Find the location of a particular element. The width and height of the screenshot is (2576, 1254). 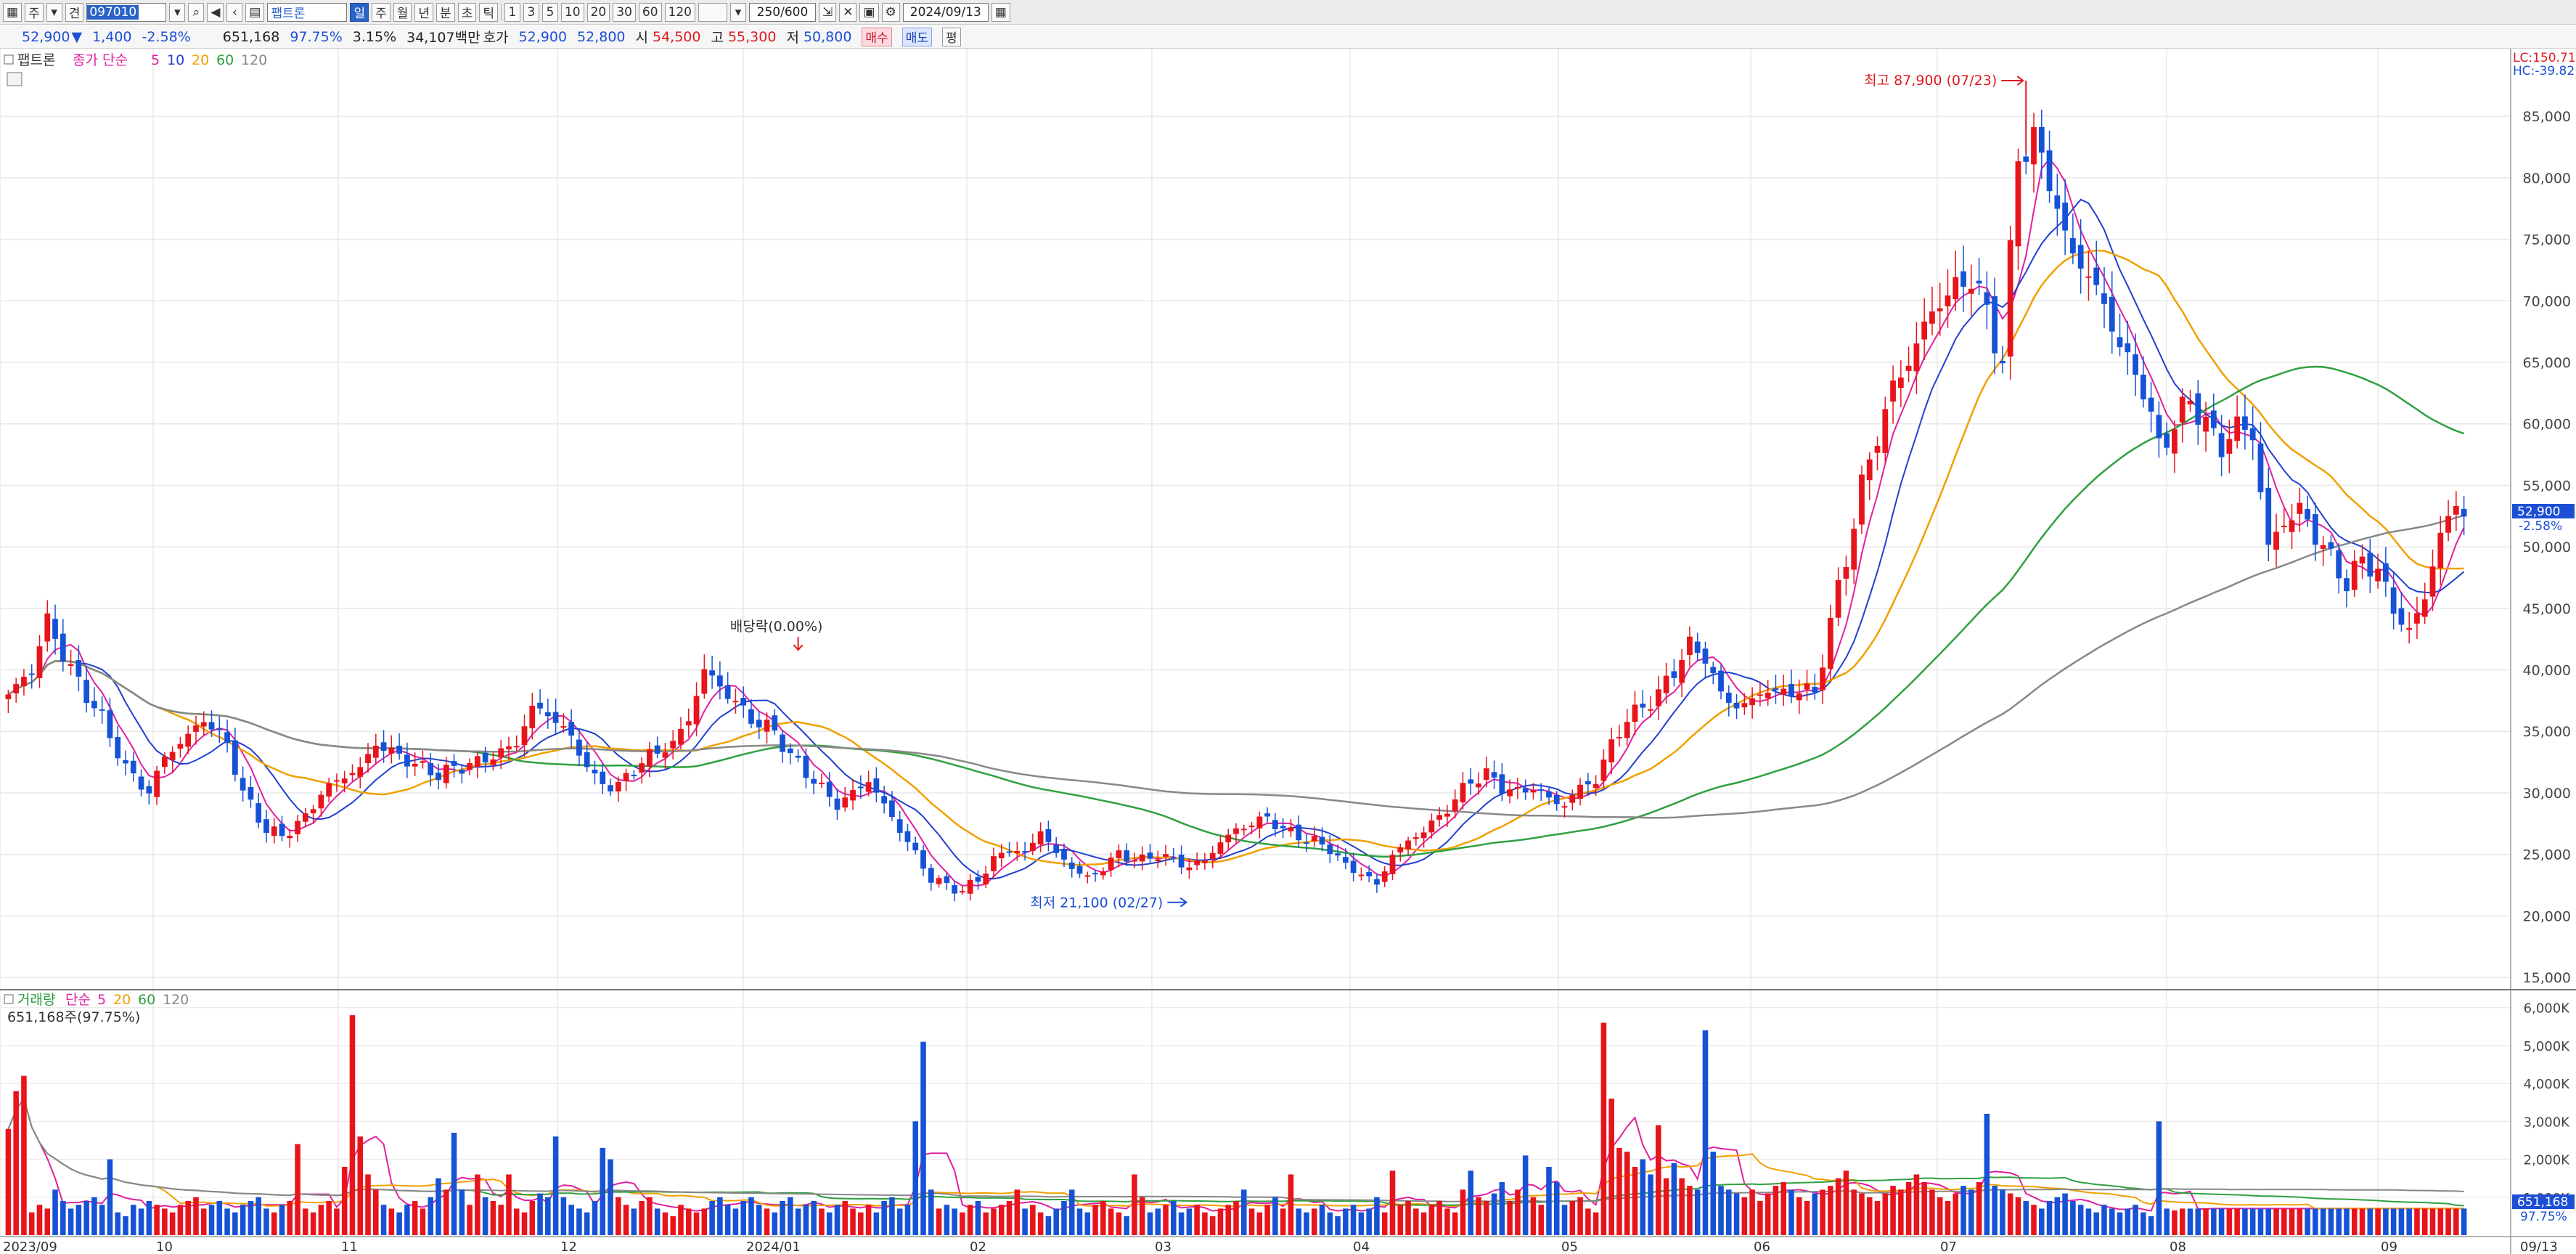

prev-icon: ‹ is located at coordinates (234, 12).